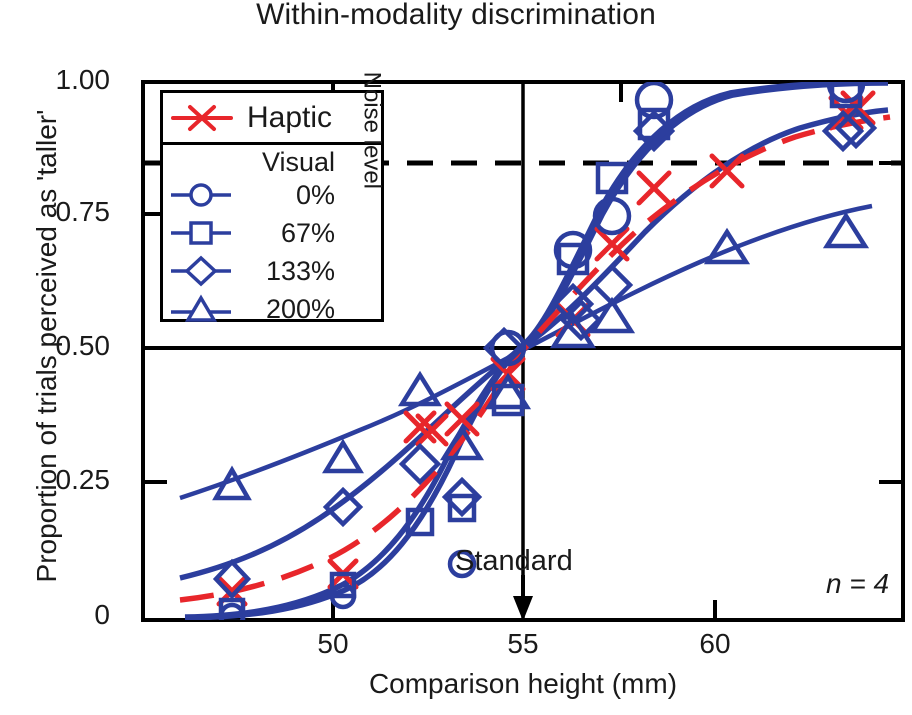  Describe the element at coordinates (371, 130) in the screenshot. I see `legend-axis-label-noise: Noise level` at that location.